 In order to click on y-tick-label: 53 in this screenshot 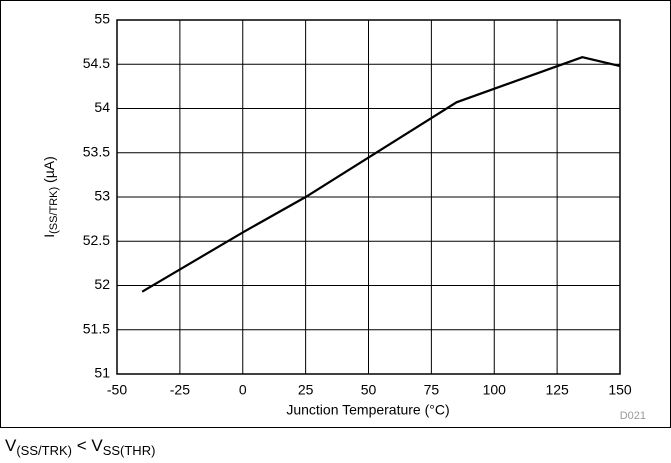, I will do `click(102, 196)`.